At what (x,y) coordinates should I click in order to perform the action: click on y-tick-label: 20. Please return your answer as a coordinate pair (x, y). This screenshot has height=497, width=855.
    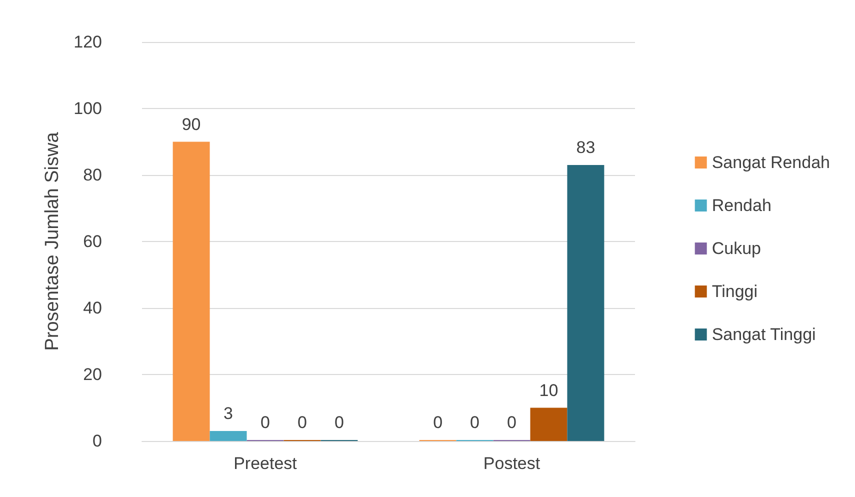
    Looking at the image, I should click on (92, 374).